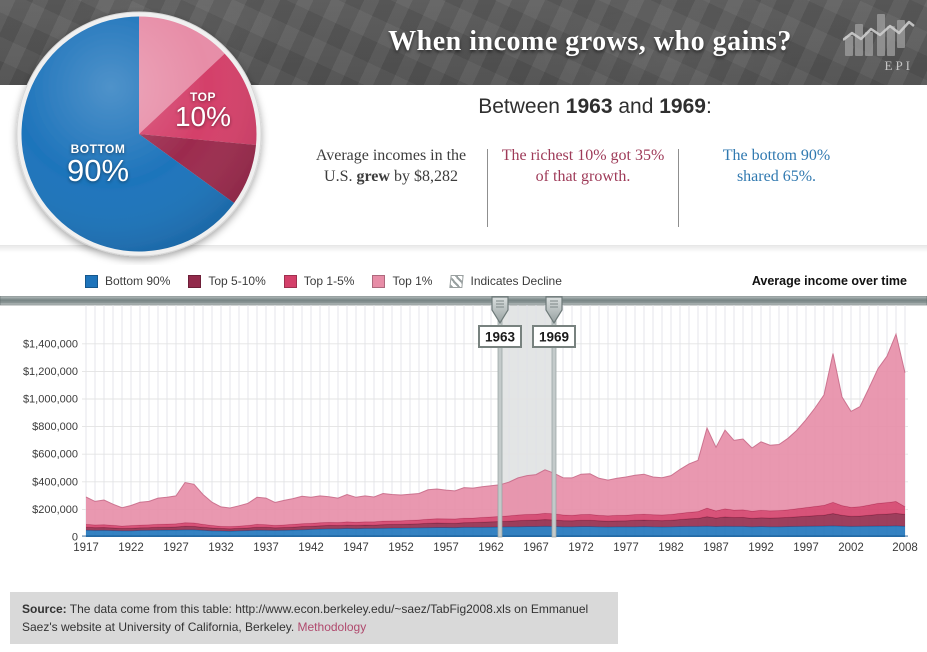  What do you see at coordinates (463, 249) in the screenshot?
I see `section-divider` at bounding box center [463, 249].